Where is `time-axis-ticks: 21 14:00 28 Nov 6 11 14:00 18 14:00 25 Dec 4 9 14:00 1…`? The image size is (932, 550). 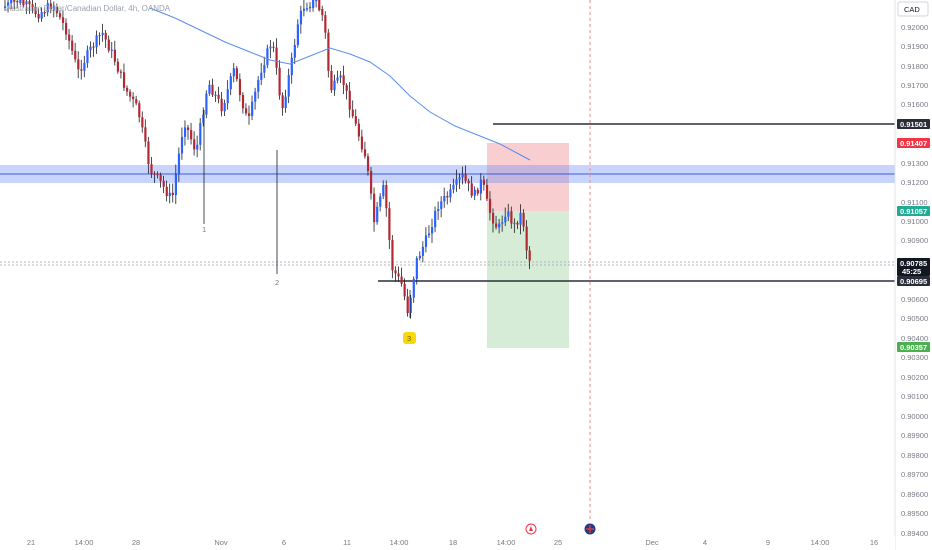 time-axis-ticks: 21 14:00 28 Nov 6 11 14:00 18 14:00 25 Dec 4 9 14:00 1… is located at coordinates (452, 542).